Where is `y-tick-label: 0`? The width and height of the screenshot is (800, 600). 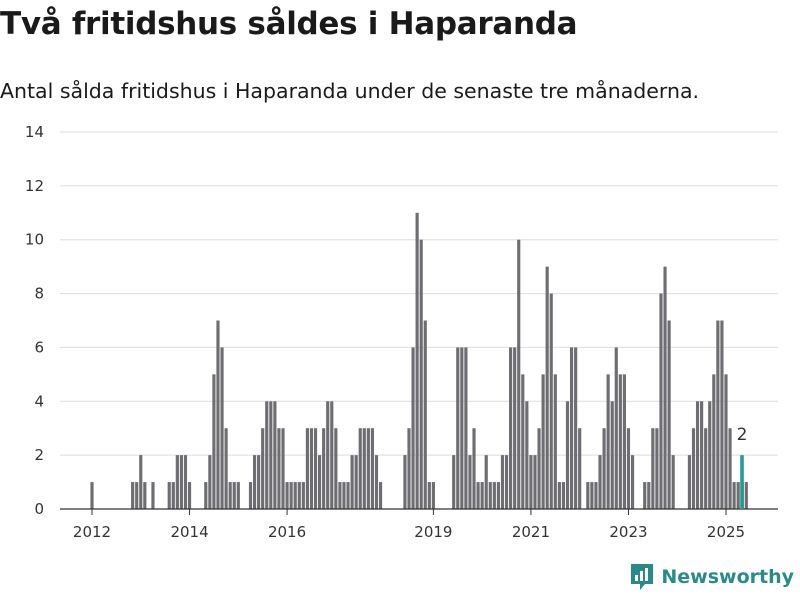
y-tick-label: 0 is located at coordinates (39, 509).